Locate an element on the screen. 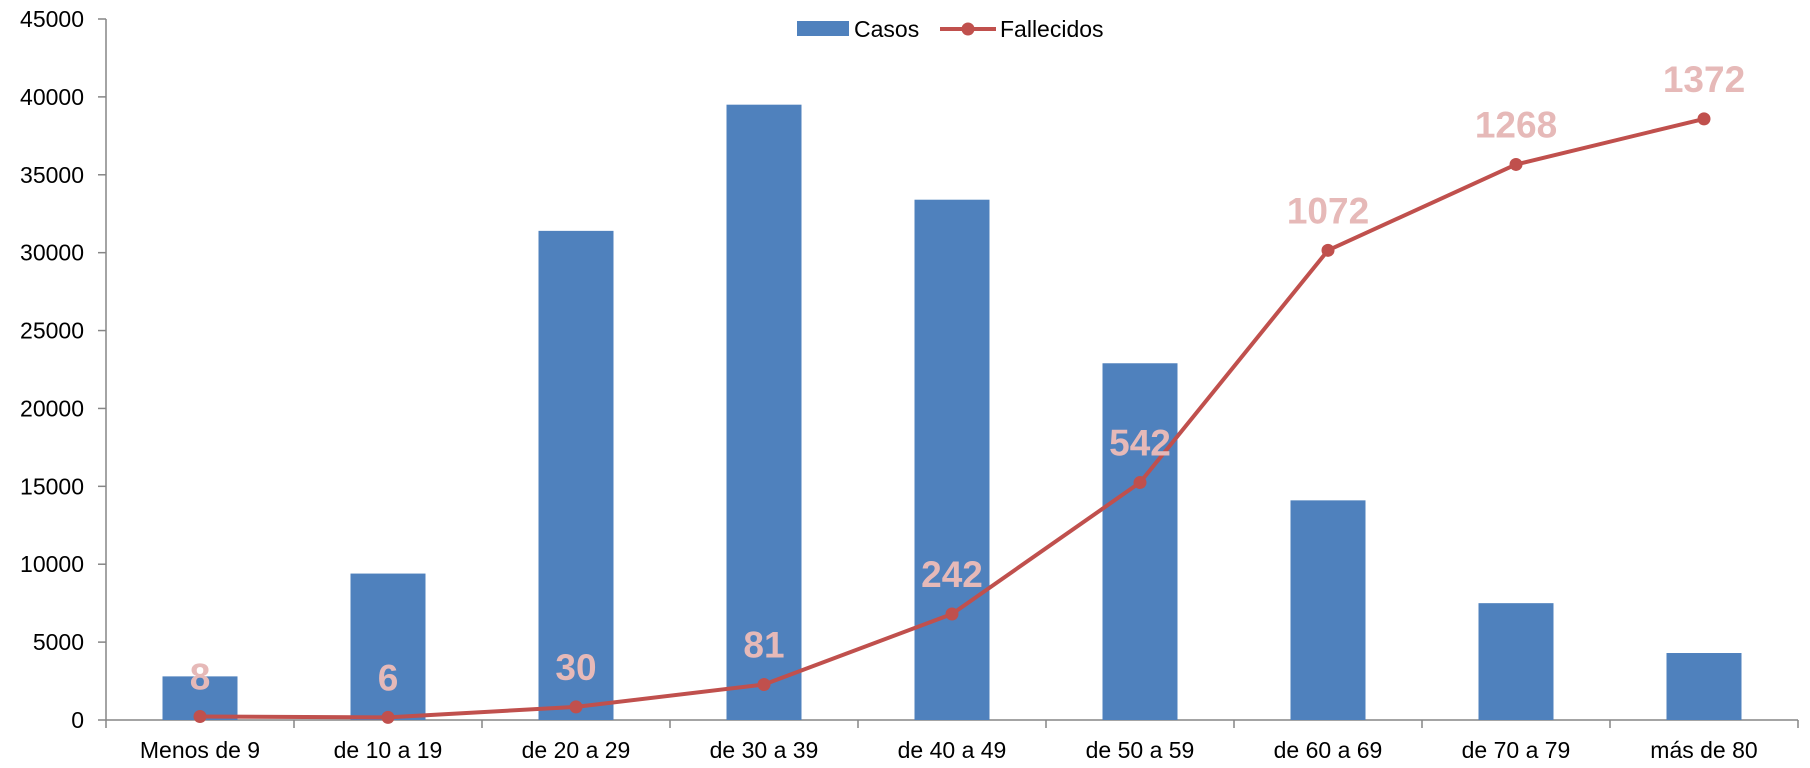 This screenshot has width=1810, height=768. x-tick-label: Menos de 9 is located at coordinates (200, 750).